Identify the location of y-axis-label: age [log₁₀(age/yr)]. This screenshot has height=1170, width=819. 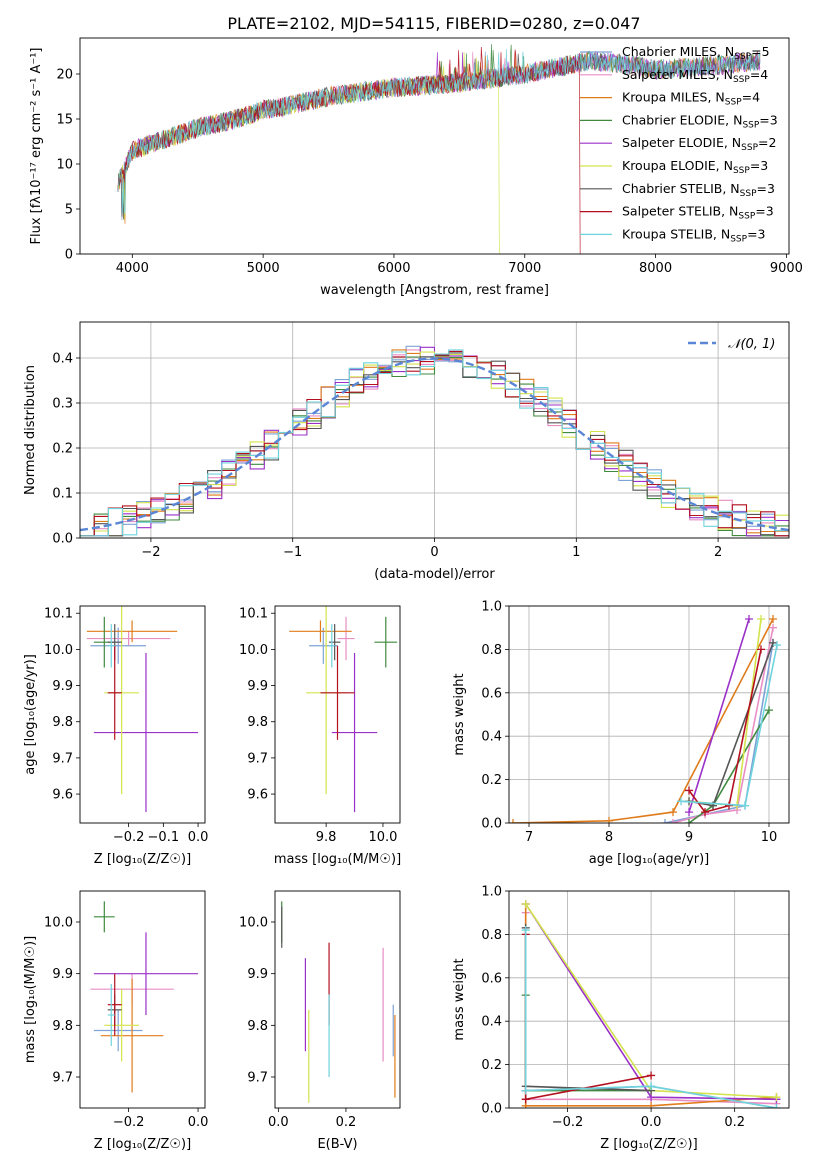
(30, 714).